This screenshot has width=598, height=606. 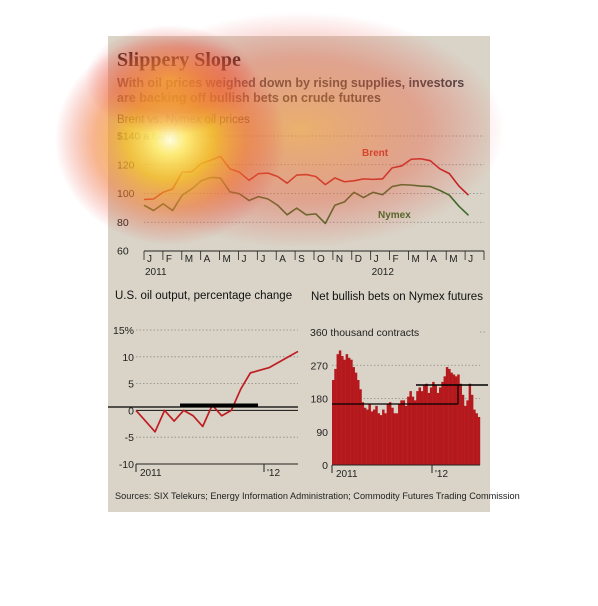 I want to click on top-year-label: 2012, so click(x=383, y=272).